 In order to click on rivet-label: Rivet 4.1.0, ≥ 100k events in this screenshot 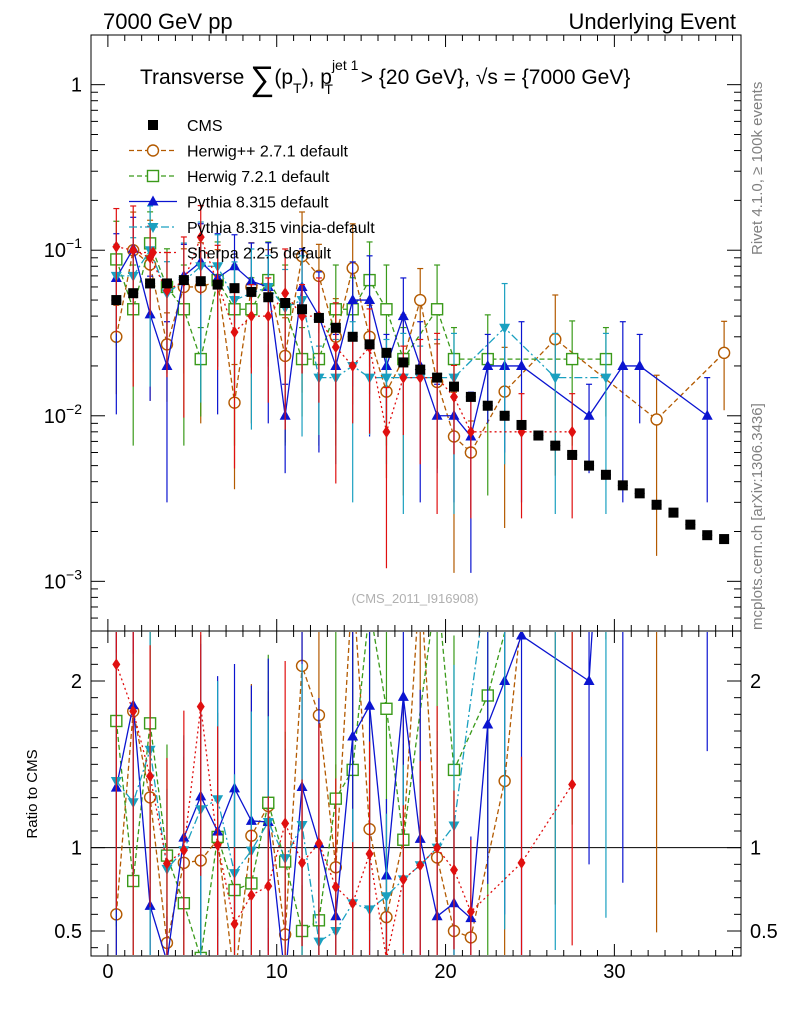, I will do `click(757, 168)`.